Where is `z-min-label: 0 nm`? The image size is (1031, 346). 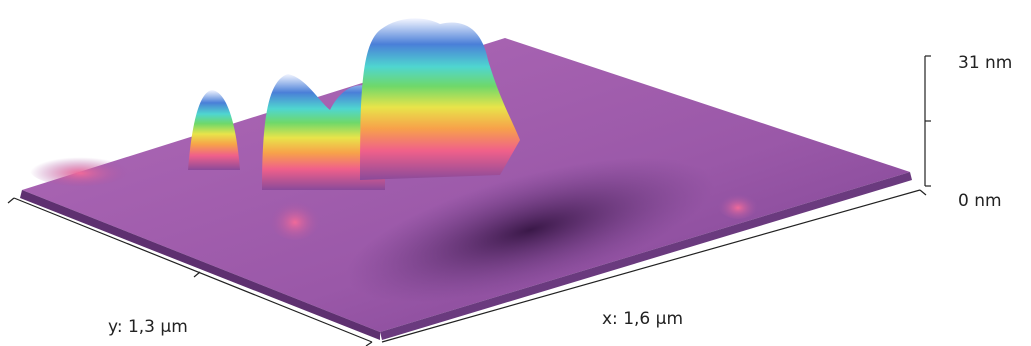 z-min-label: 0 nm is located at coordinates (980, 201).